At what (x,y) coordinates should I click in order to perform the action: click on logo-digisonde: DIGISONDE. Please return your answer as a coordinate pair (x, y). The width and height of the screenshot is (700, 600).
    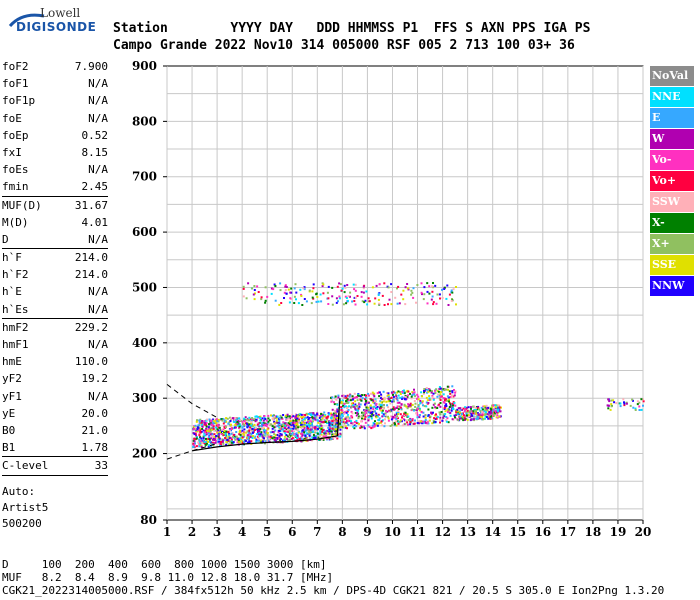
    Looking at the image, I should click on (56, 27).